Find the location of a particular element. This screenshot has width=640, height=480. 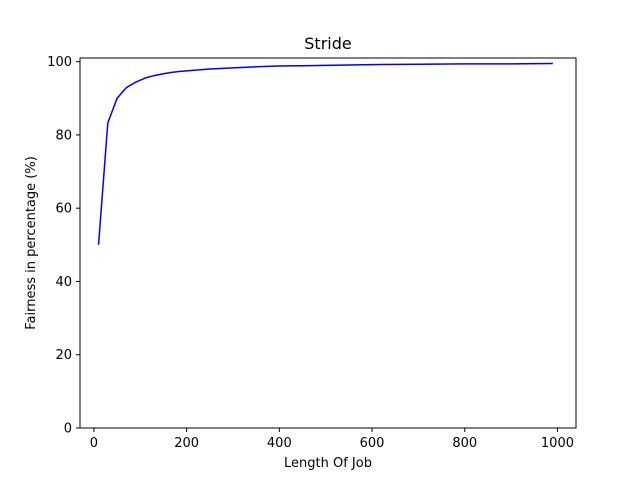

y-tick-label: 100 is located at coordinates (59, 62).